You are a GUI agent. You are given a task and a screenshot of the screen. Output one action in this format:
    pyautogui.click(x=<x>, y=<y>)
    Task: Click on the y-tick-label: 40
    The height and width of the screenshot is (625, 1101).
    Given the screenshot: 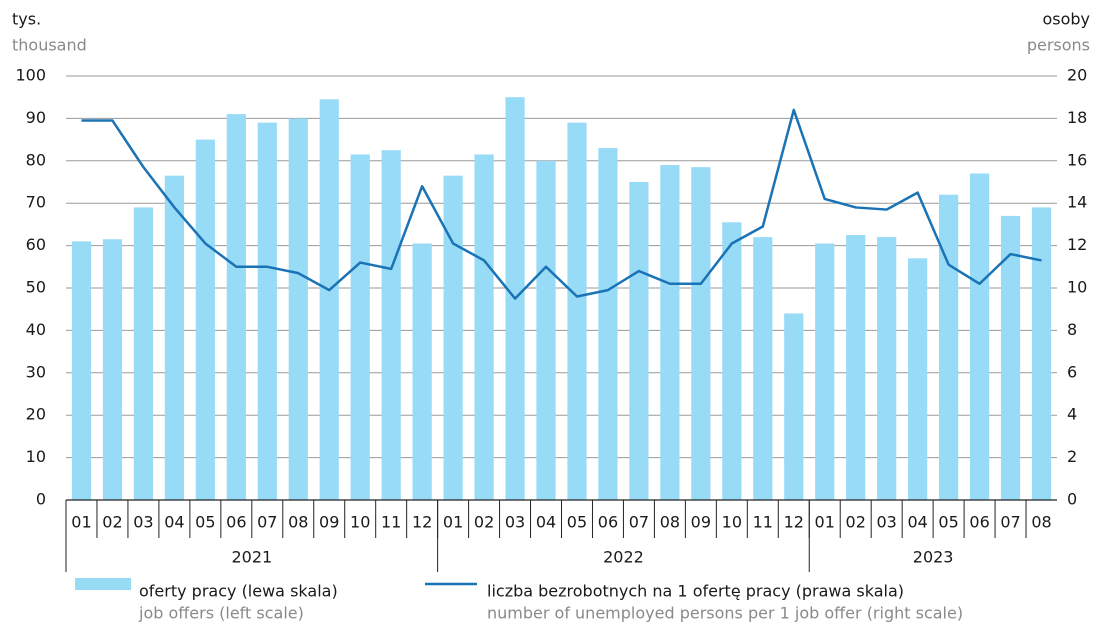 What is the action you would take?
    pyautogui.click(x=36, y=329)
    